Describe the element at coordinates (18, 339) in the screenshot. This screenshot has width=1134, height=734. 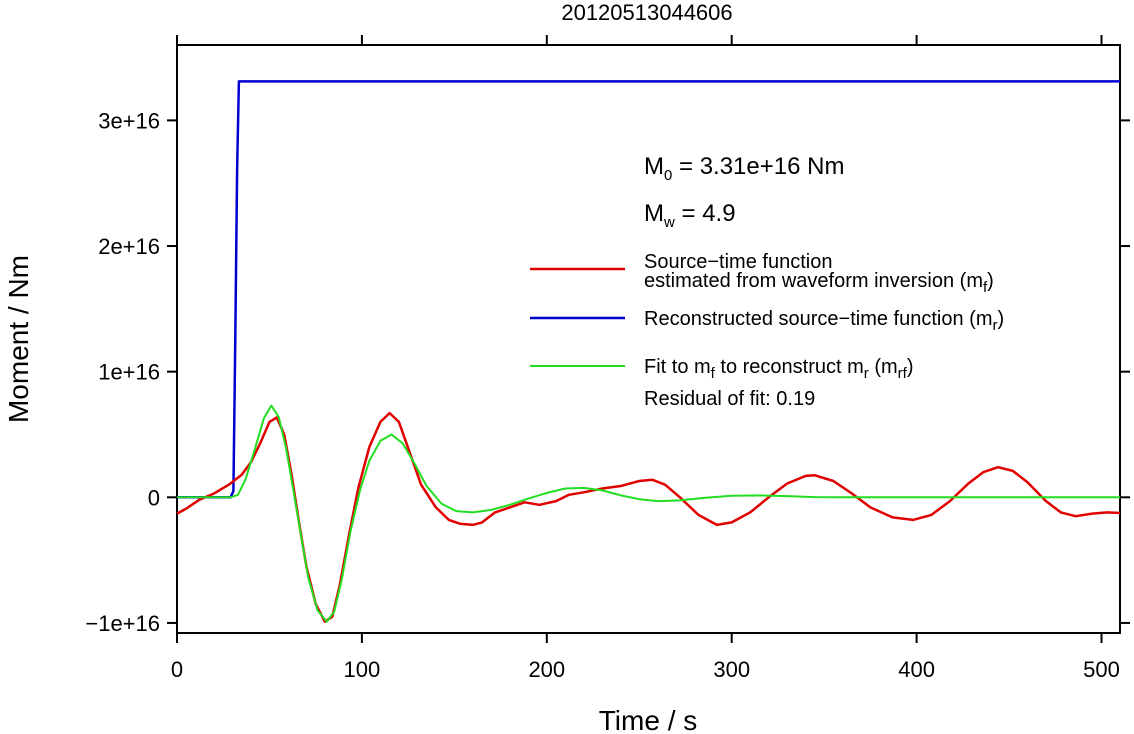
I see `y-axis-title: Moment / Nm` at that location.